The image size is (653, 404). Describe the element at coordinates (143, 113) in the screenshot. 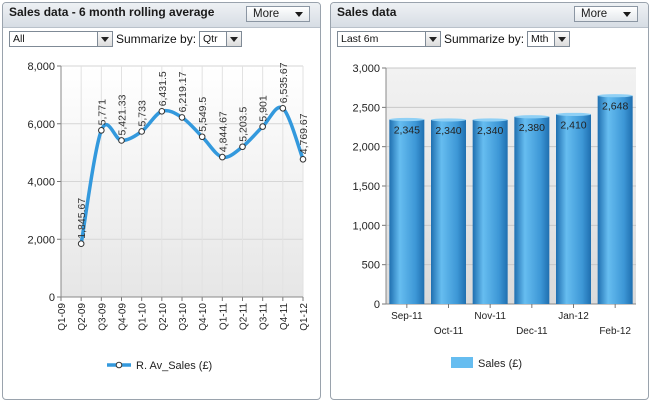

I see `data-label: 5,733` at that location.